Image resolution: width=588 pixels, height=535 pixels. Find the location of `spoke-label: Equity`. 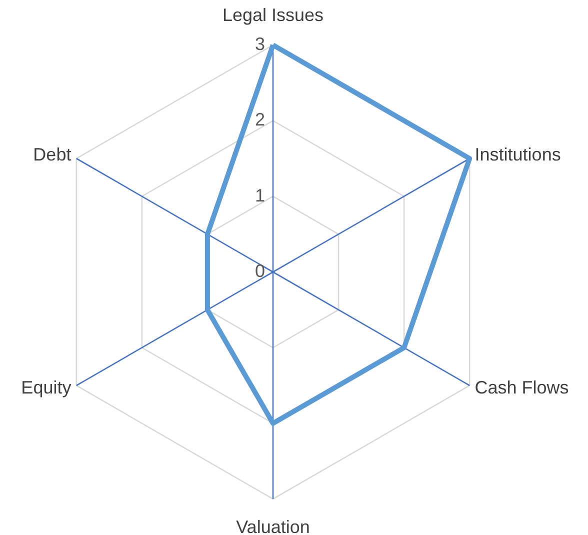

spoke-label: Equity is located at coordinates (46, 388).